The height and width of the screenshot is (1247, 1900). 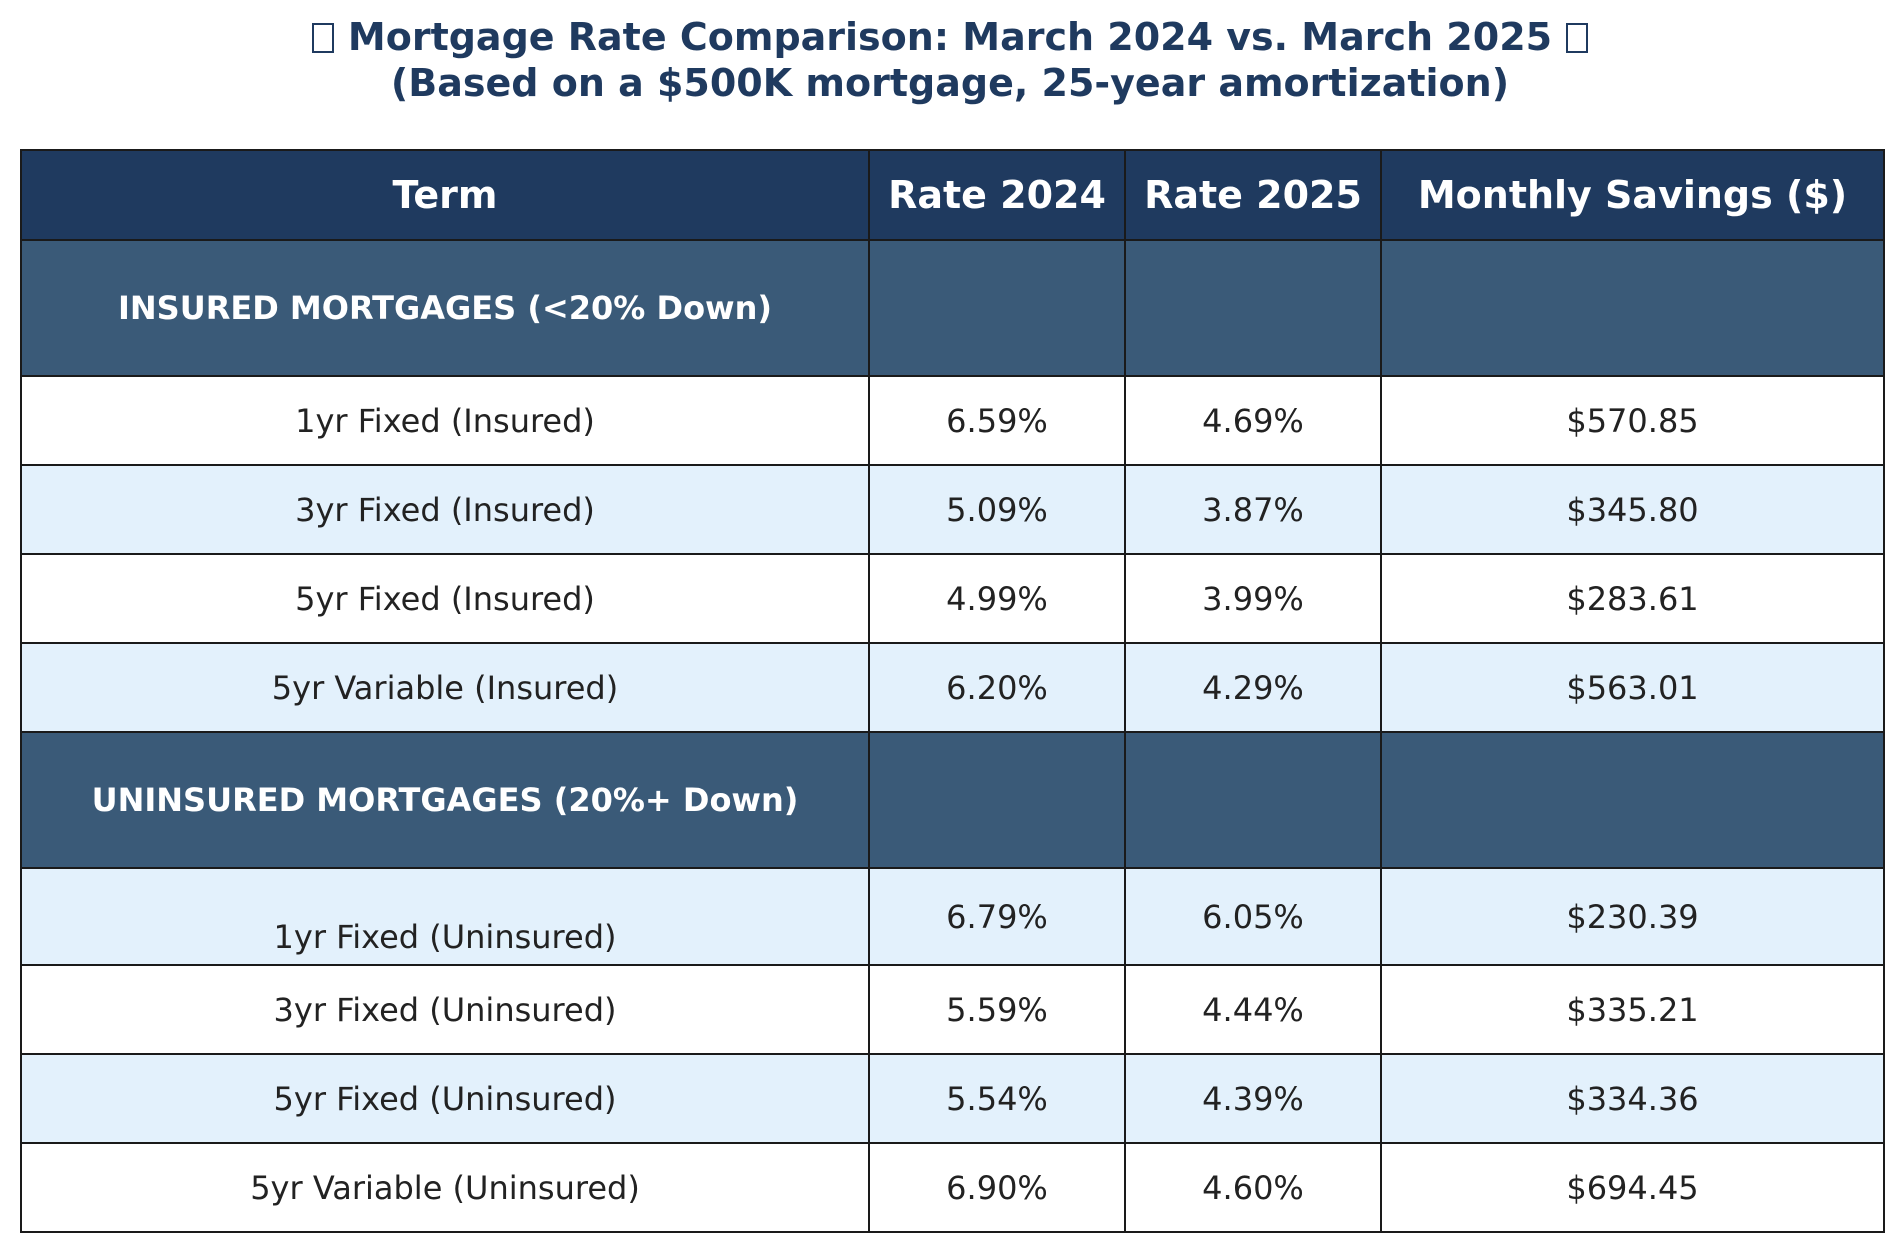 I want to click on rate-2024-cell: 5.09%, so click(x=997, y=509).